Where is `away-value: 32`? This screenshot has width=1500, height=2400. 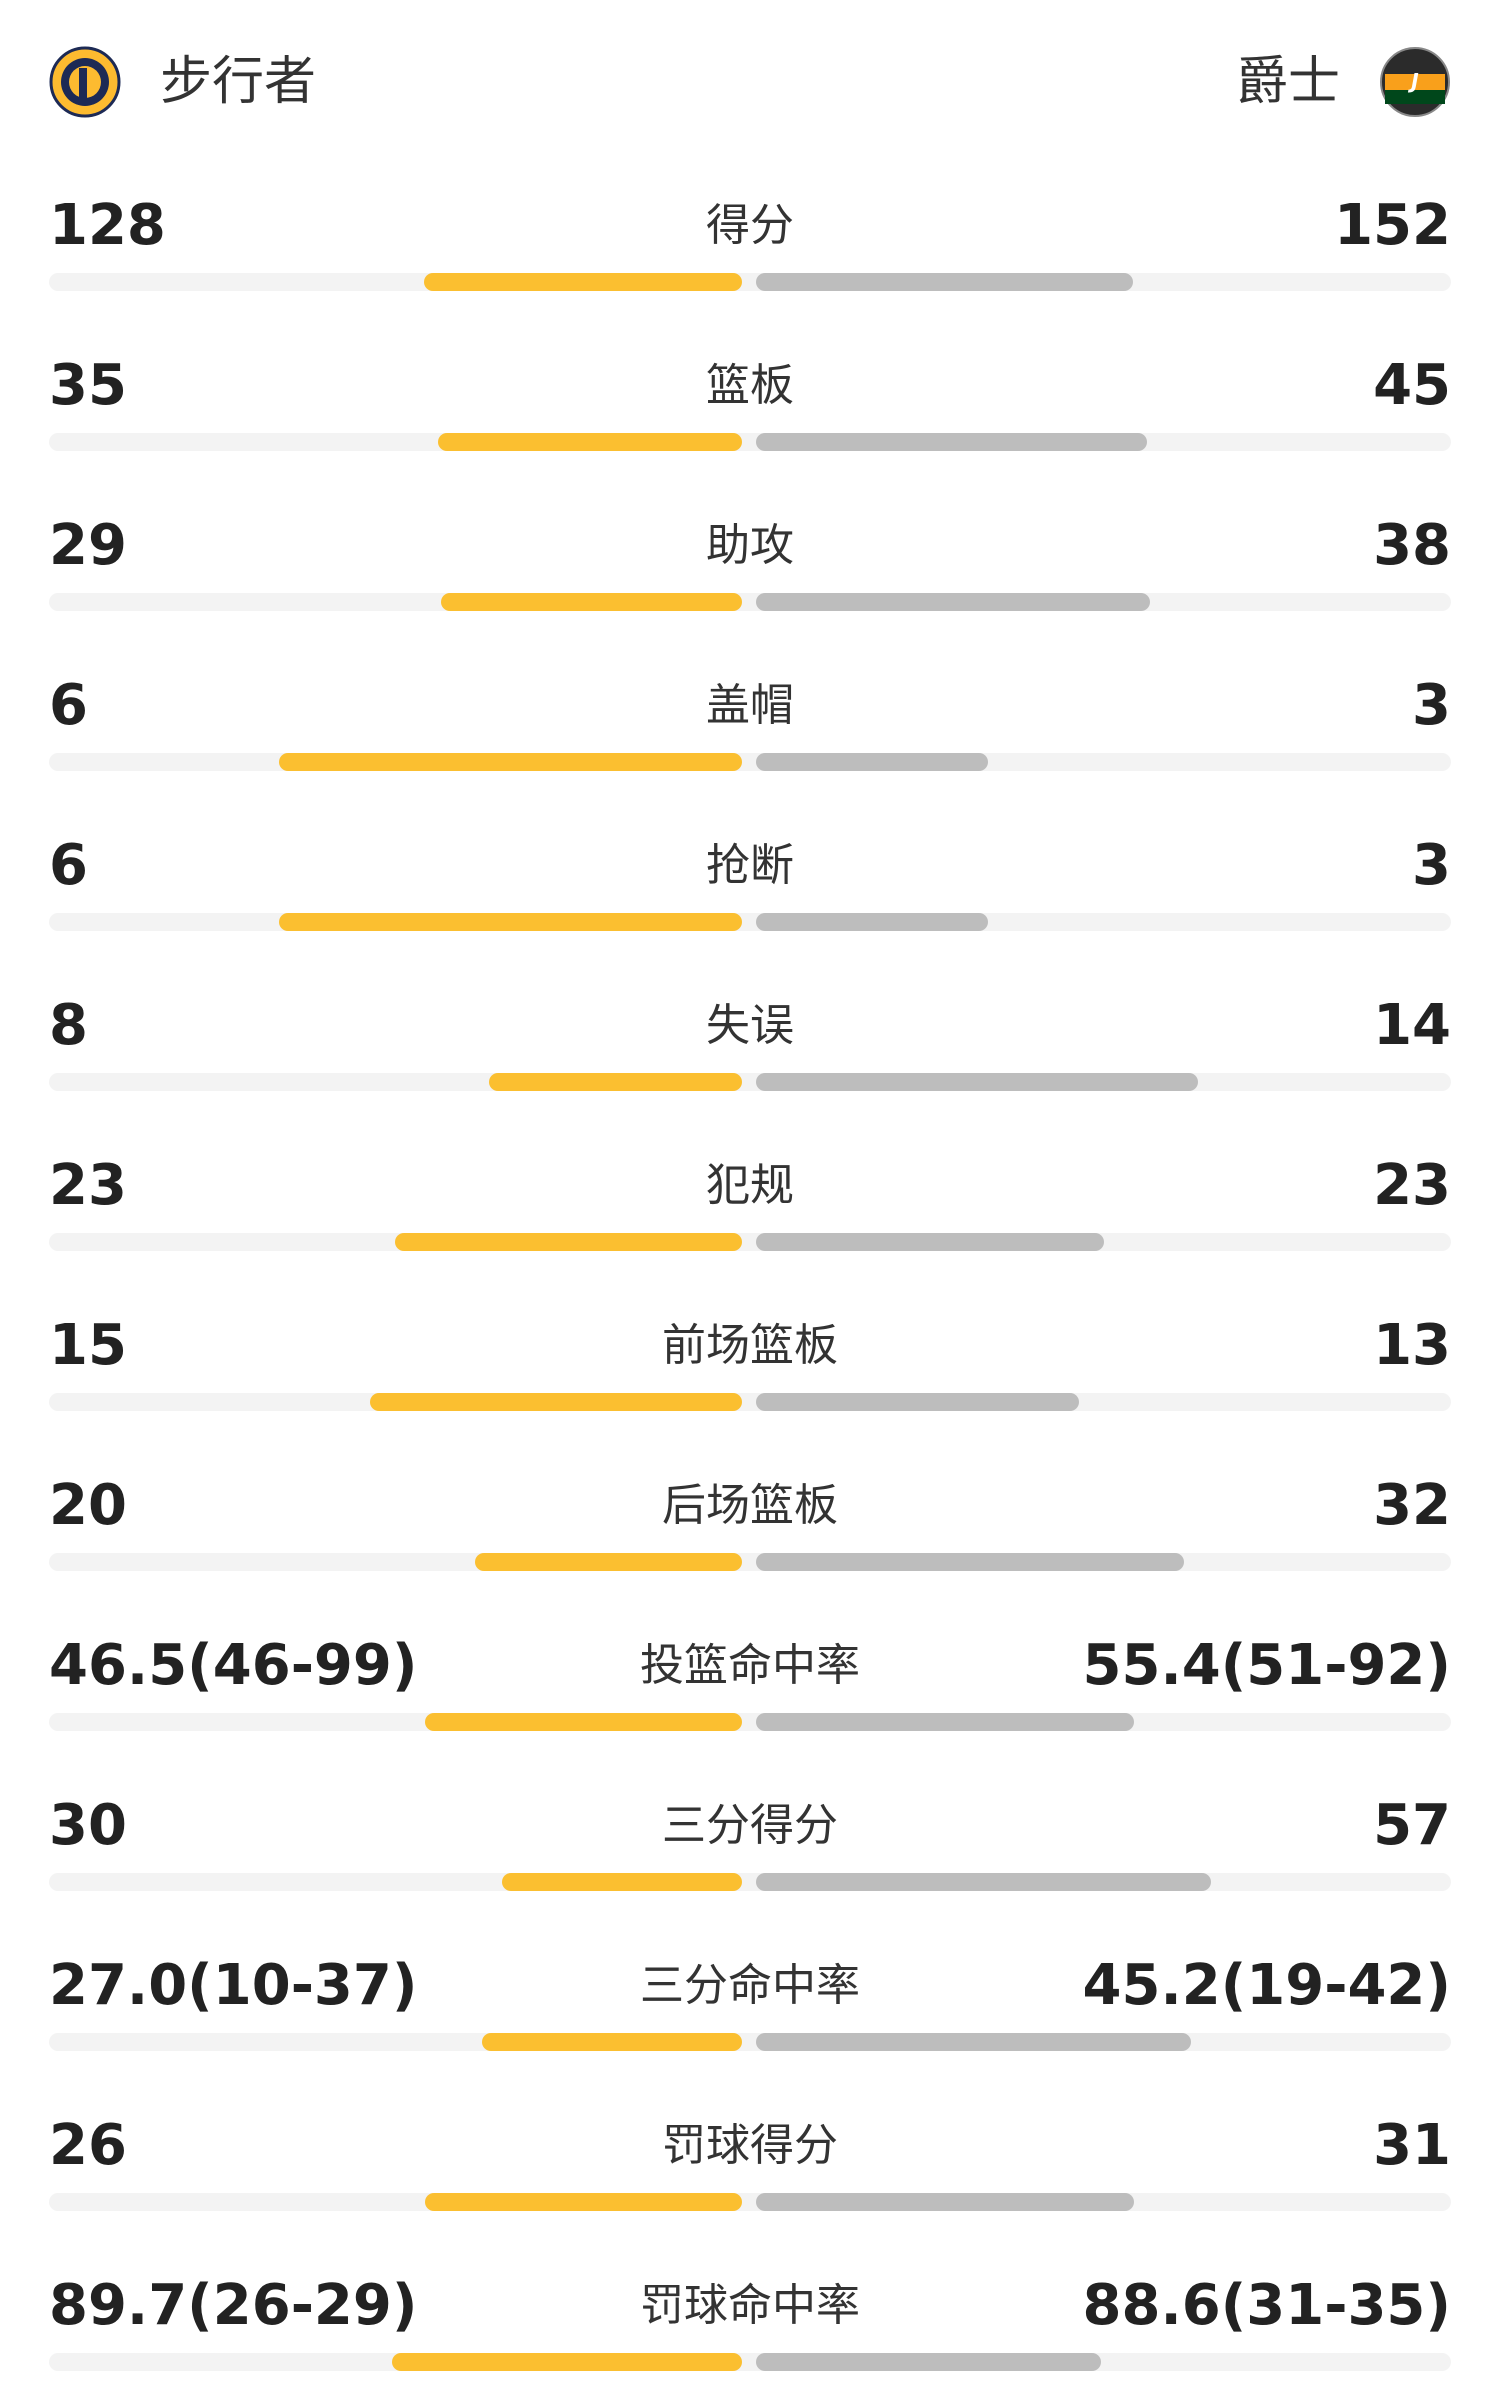 away-value: 32 is located at coordinates (1412, 1505).